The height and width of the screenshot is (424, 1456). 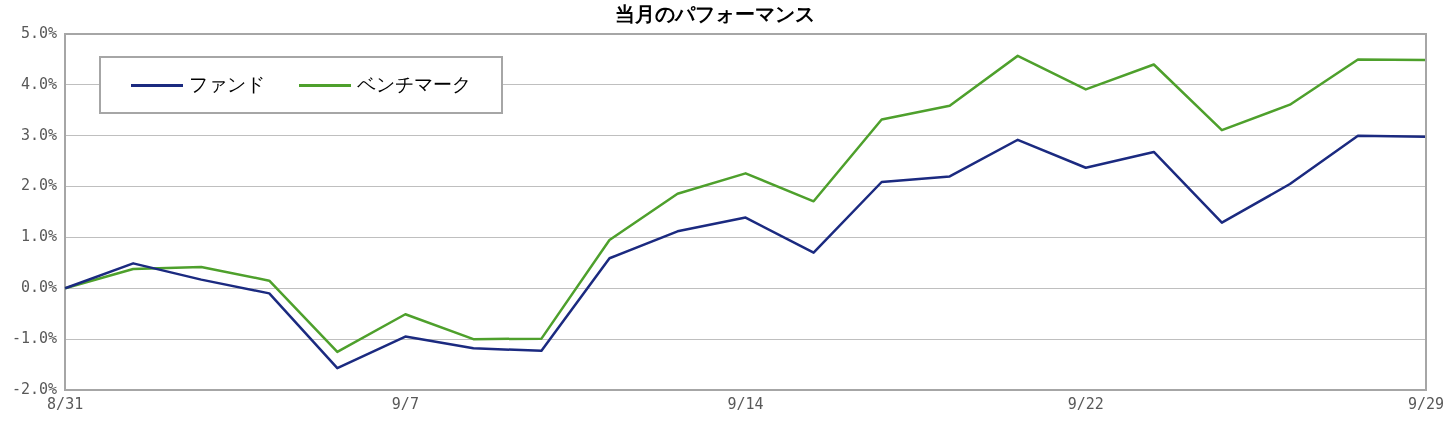 What do you see at coordinates (39, 185) in the screenshot?
I see `y-tick-label: 2.0%` at bounding box center [39, 185].